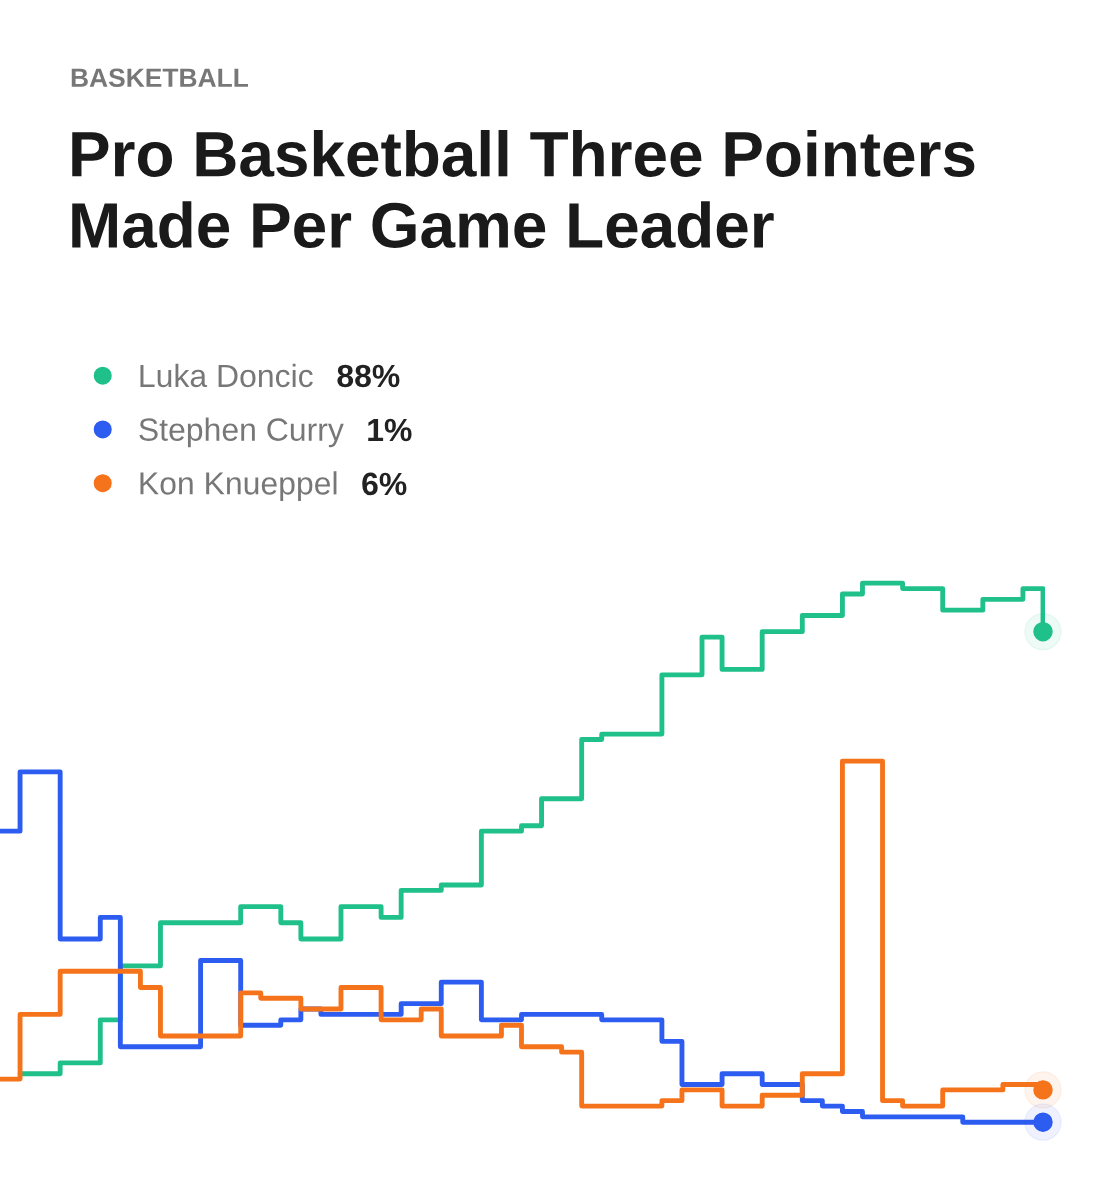 Image resolution: width=1107 pixels, height=1200 pixels. Describe the element at coordinates (523, 189) in the screenshot. I see `chart-title: Pro Basketball Three Pointers Made Per Game Leader` at that location.